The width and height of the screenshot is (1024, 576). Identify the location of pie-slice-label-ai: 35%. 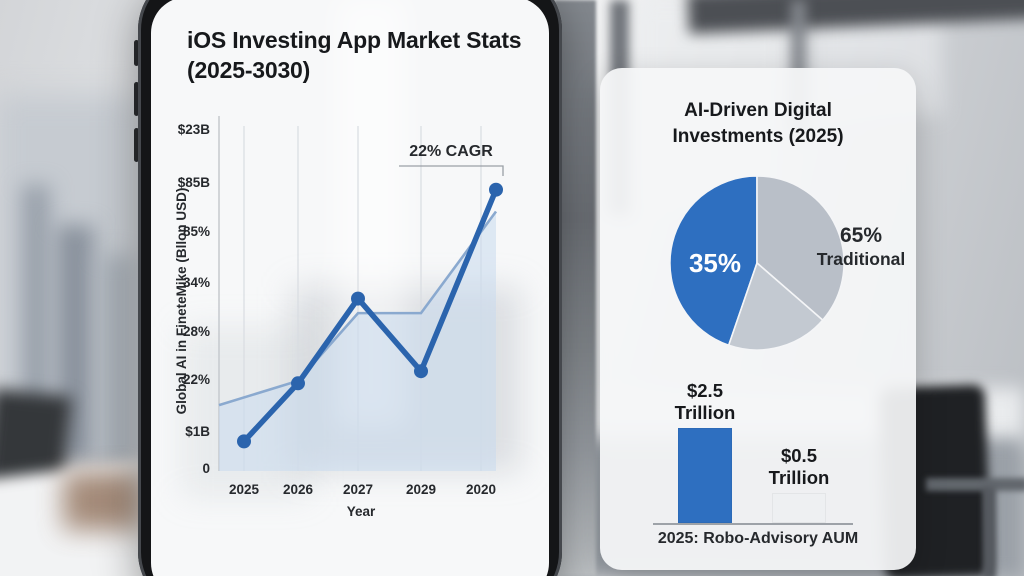
(715, 263).